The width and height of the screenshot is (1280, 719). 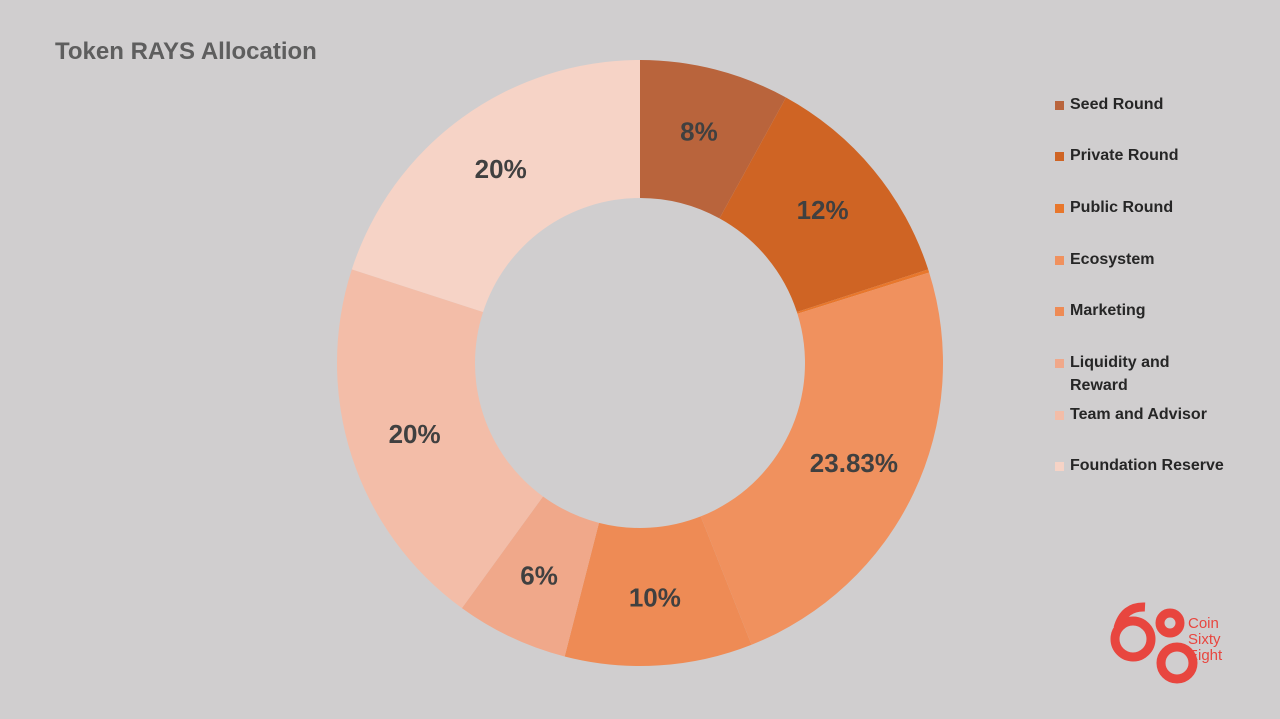 I want to click on legend-item: Public Round, so click(x=1142, y=207).